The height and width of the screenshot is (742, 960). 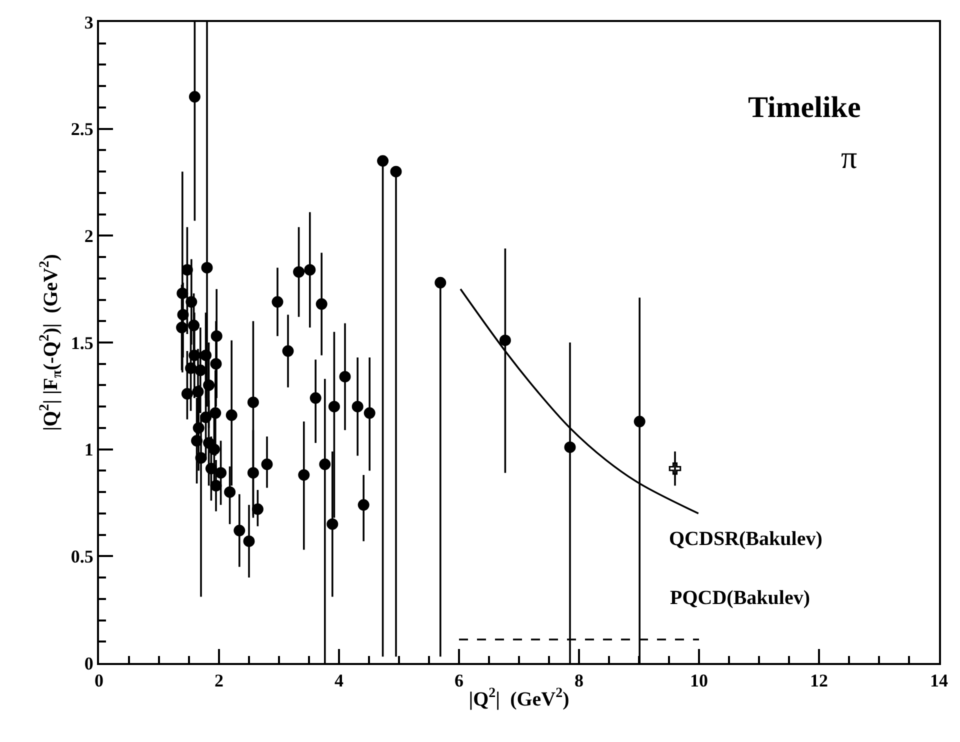 What do you see at coordinates (699, 680) in the screenshot?
I see `x-tick-label: 10` at bounding box center [699, 680].